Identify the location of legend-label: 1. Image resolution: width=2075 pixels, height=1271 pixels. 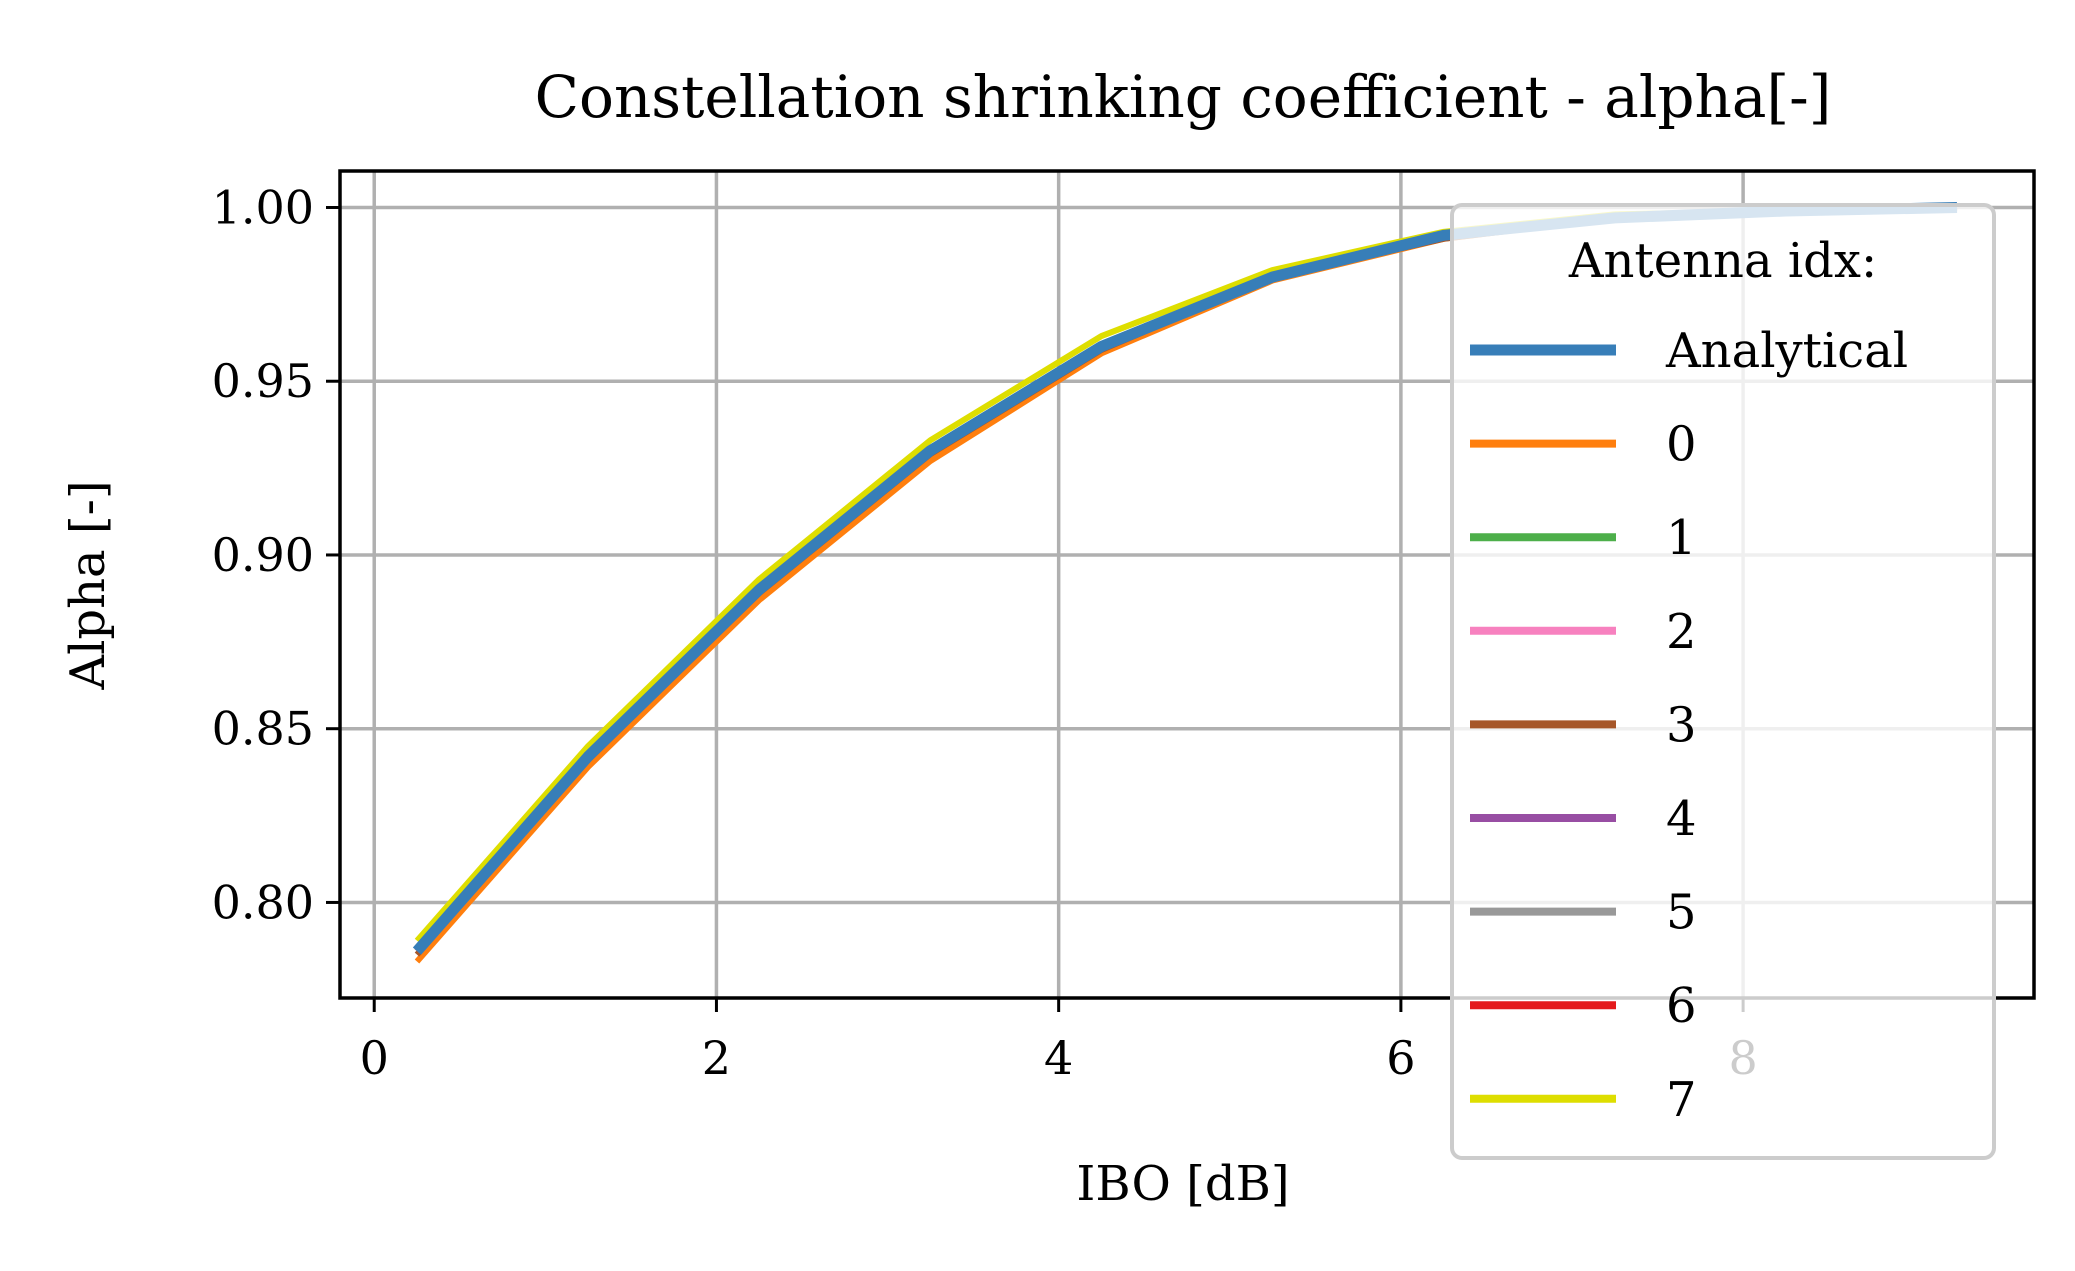
(1681, 538).